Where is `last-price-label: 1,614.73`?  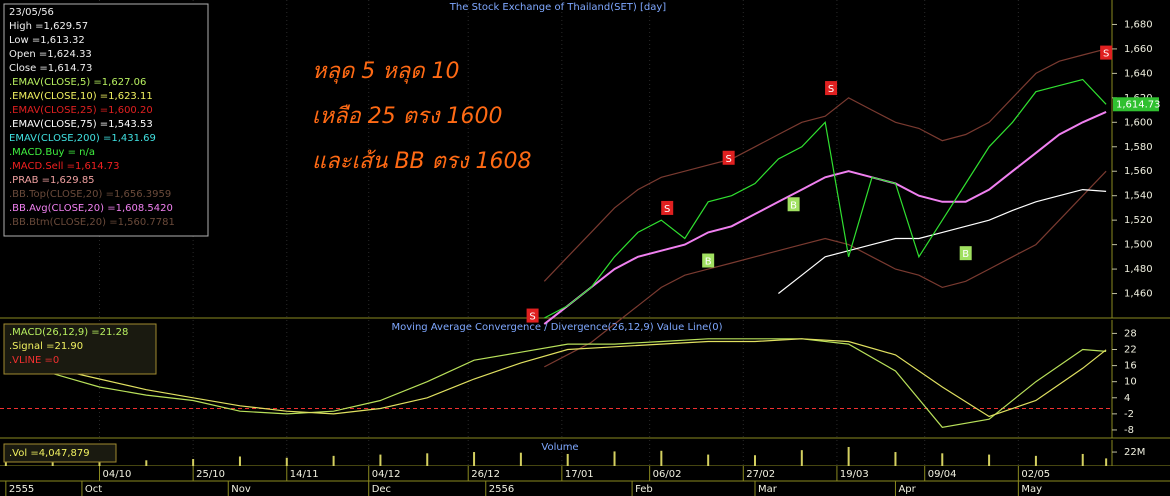 last-price-label: 1,614.73 is located at coordinates (1138, 104).